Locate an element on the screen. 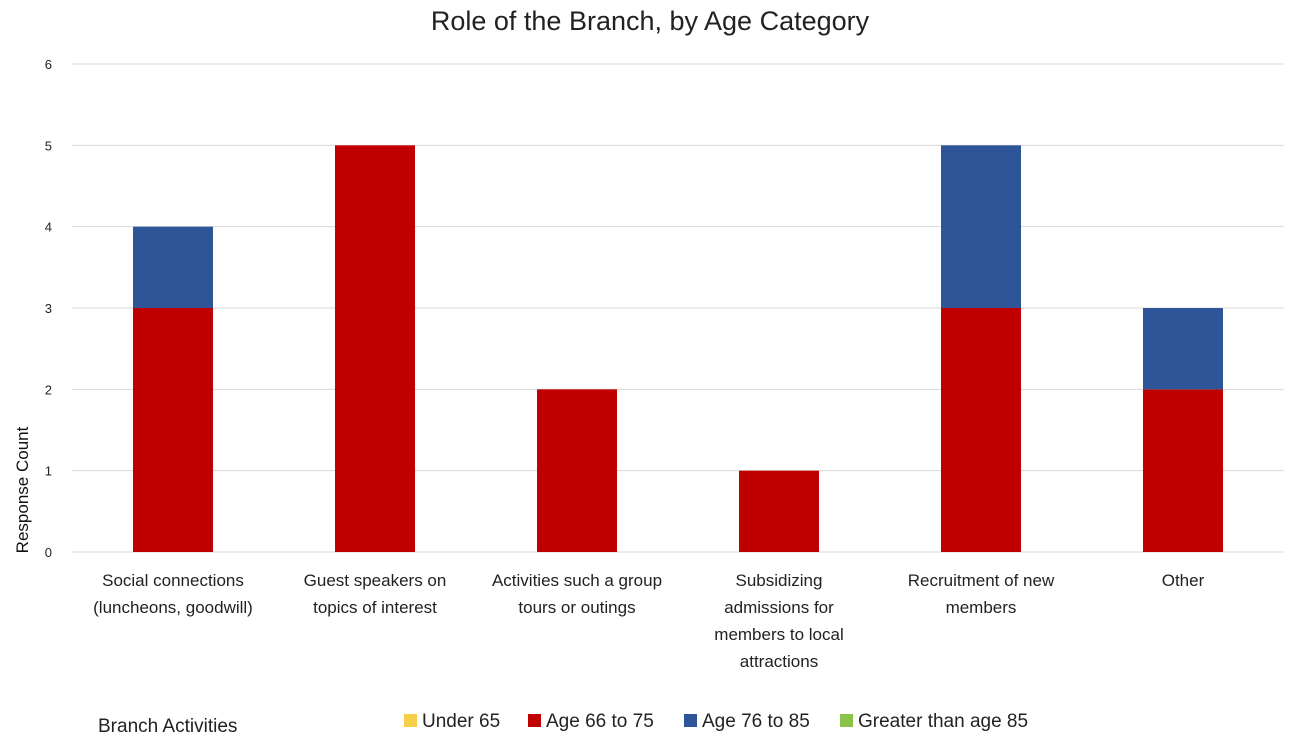 The width and height of the screenshot is (1297, 738). y-axis-title: Response Count is located at coordinates (22, 489).